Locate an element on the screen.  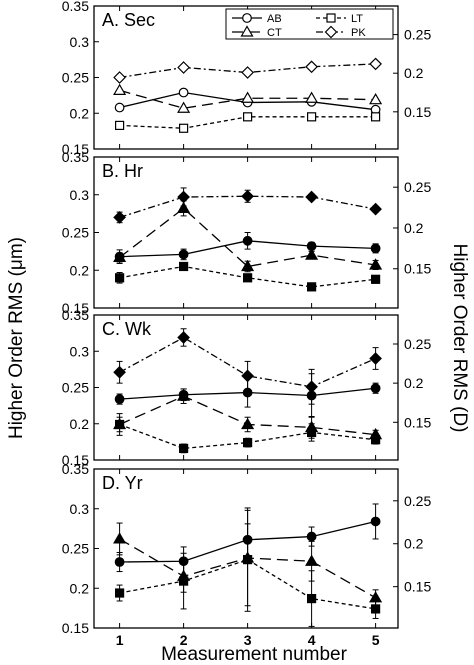
x-tick-label: 2 is located at coordinates (184, 640).